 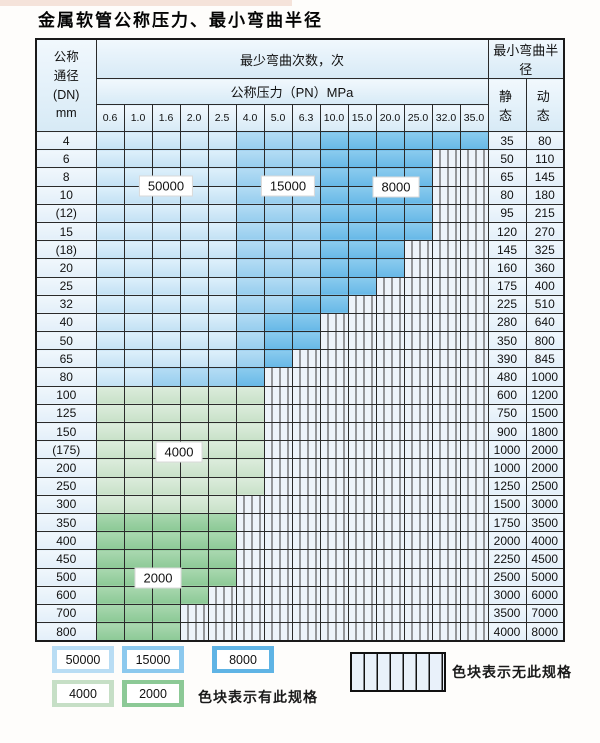 What do you see at coordinates (507, 250) in the screenshot?
I see `static-radius-cell: 145` at bounding box center [507, 250].